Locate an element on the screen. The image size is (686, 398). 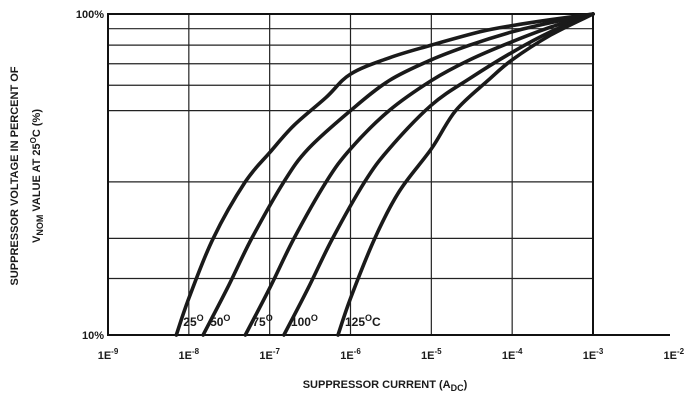
y-axis-label-v: V is located at coordinates (37, 239).